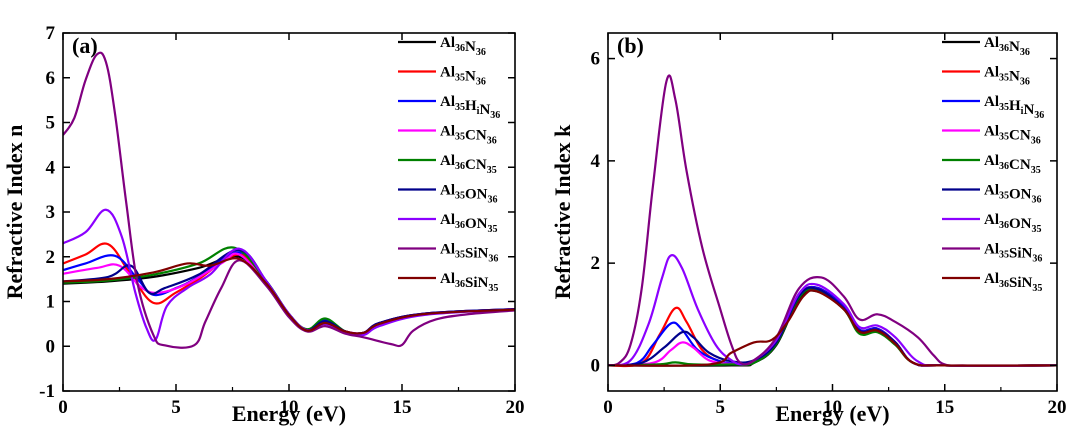 The height and width of the screenshot is (427, 1080). I want to click on y-axis-title: Refractive Index k, so click(562, 212).